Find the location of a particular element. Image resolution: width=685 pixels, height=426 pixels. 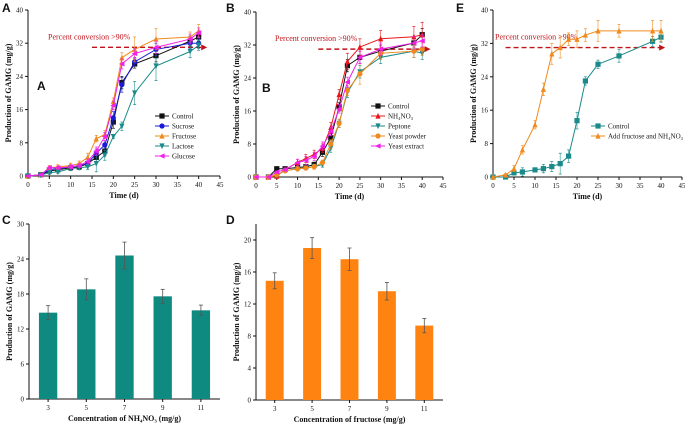

y-tick-label: 16 is located at coordinates (248, 112).